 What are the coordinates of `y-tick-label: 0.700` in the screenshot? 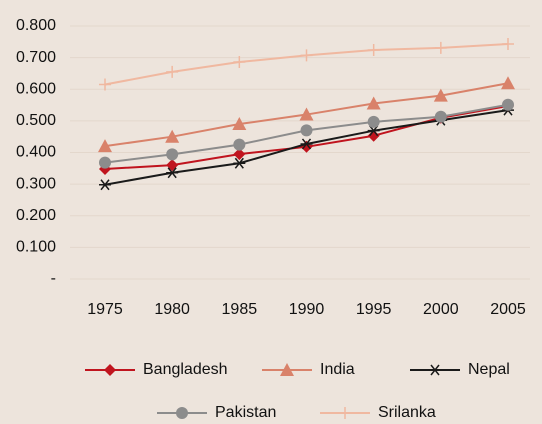 It's located at (36, 57).